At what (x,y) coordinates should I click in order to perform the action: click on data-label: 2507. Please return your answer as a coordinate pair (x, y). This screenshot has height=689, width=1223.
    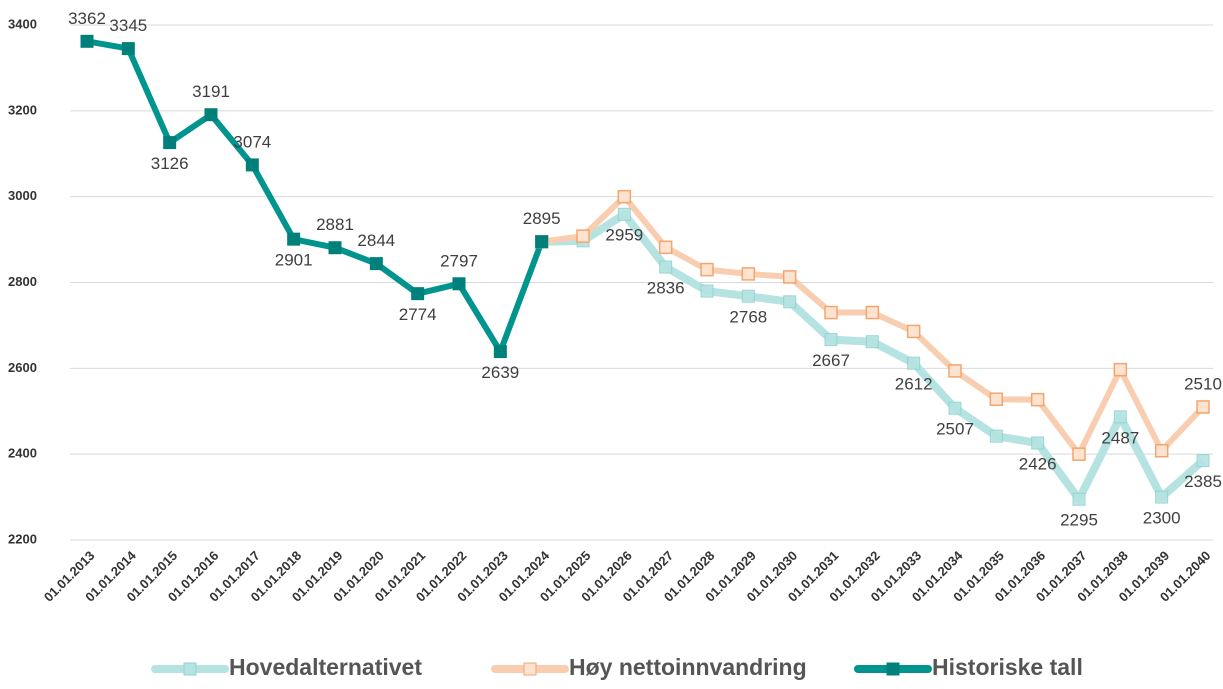
    Looking at the image, I should click on (955, 429).